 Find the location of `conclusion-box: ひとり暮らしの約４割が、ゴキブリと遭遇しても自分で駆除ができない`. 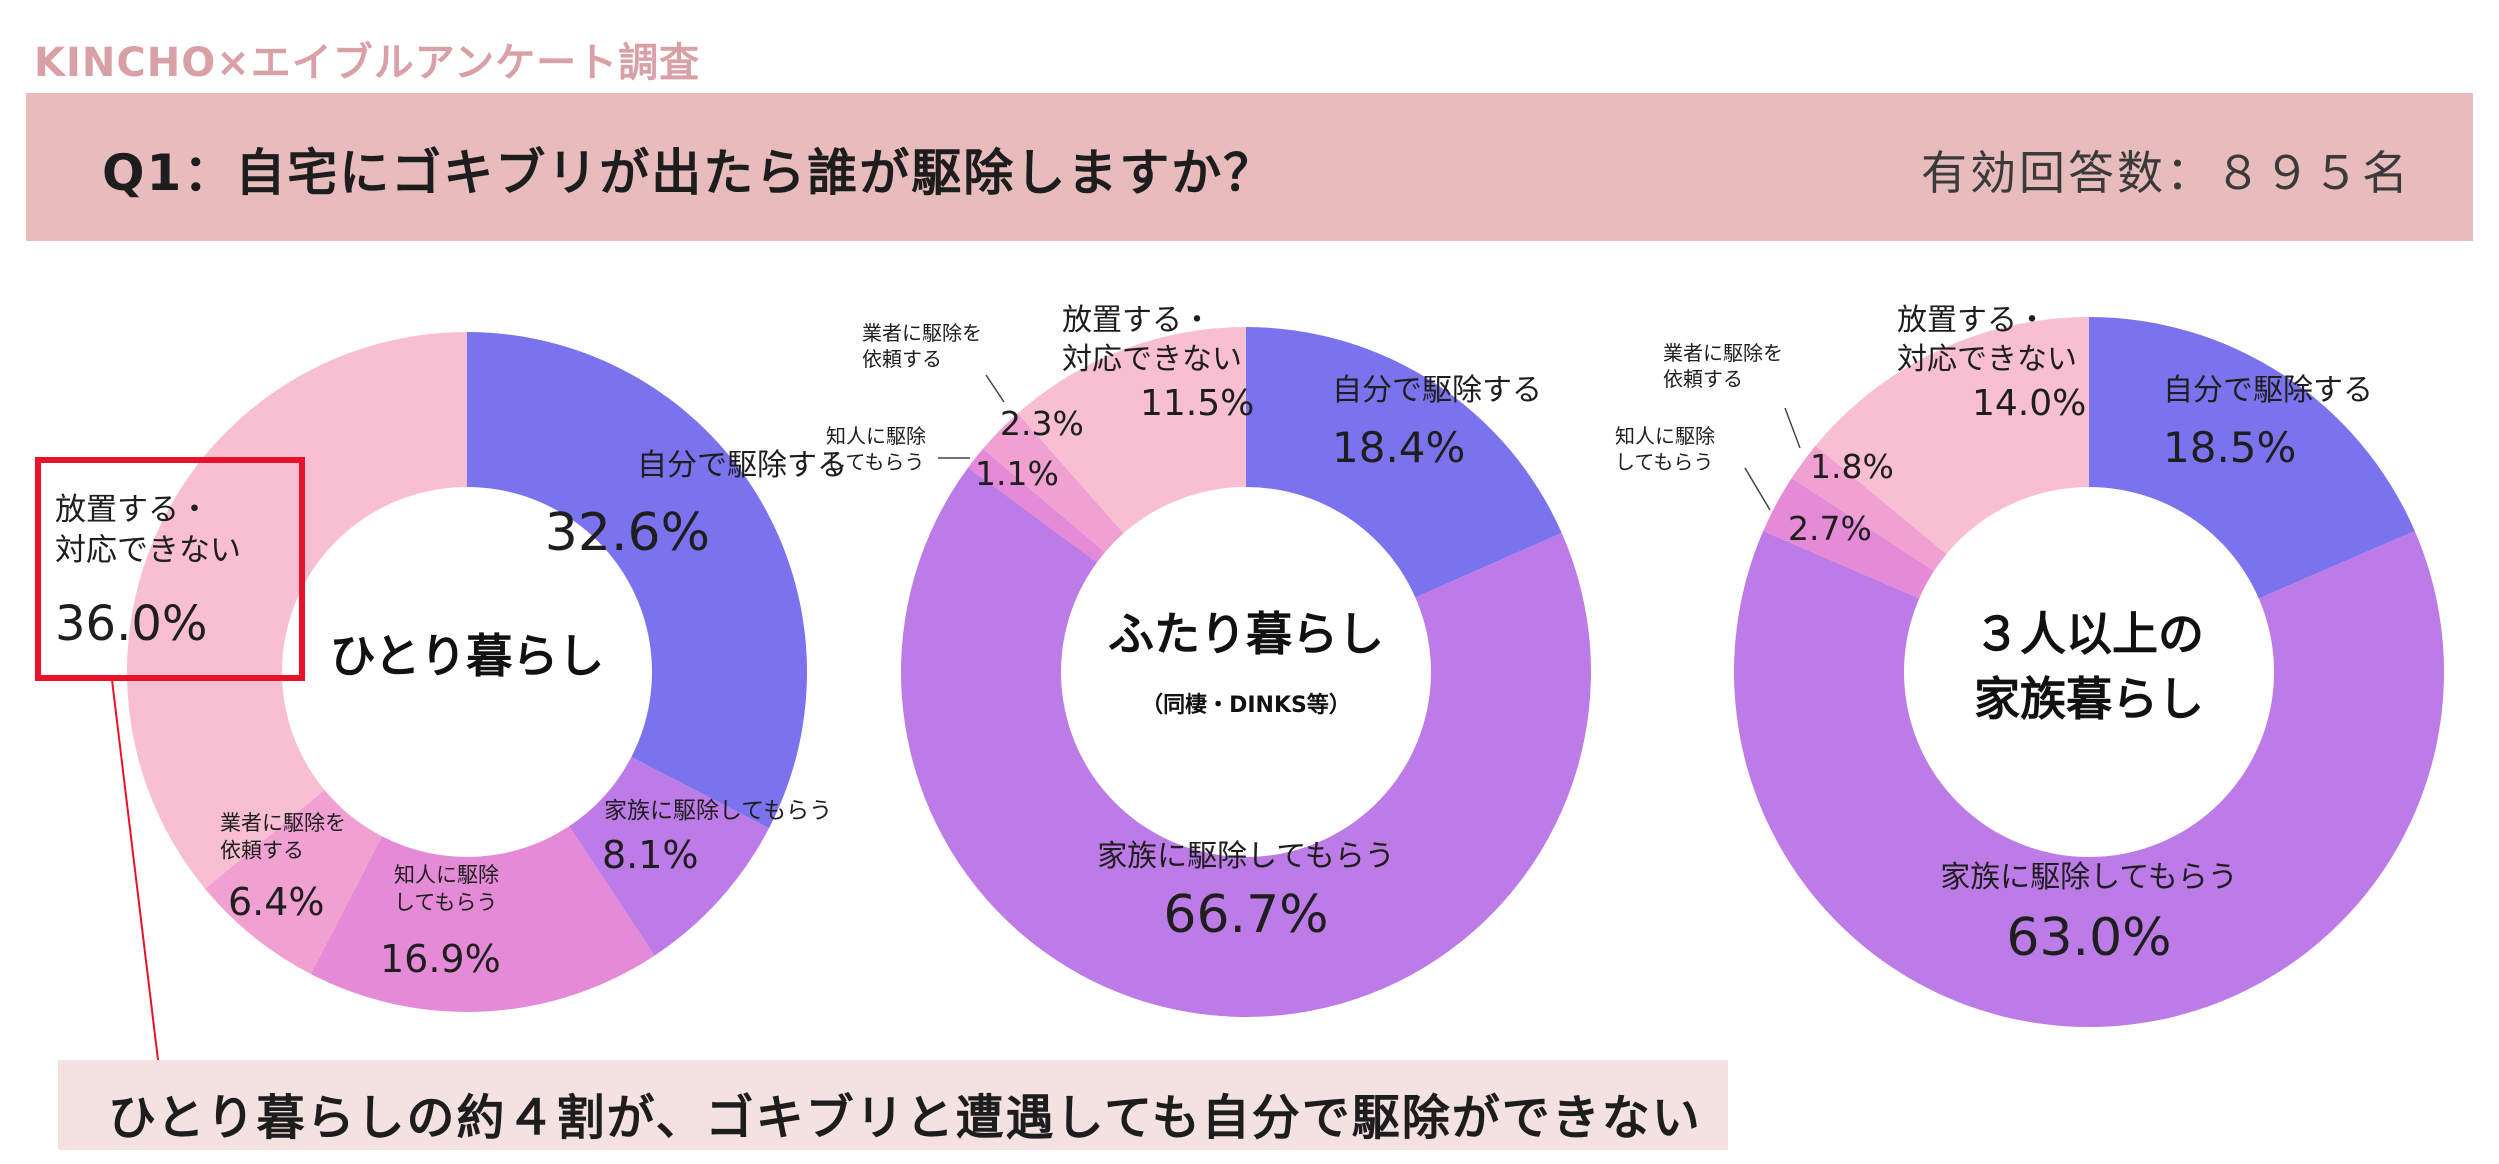

conclusion-box: ひとり暮らしの約４割が、ゴキブリと遭遇しても自分で駆除ができない is located at coordinates (893, 1105).